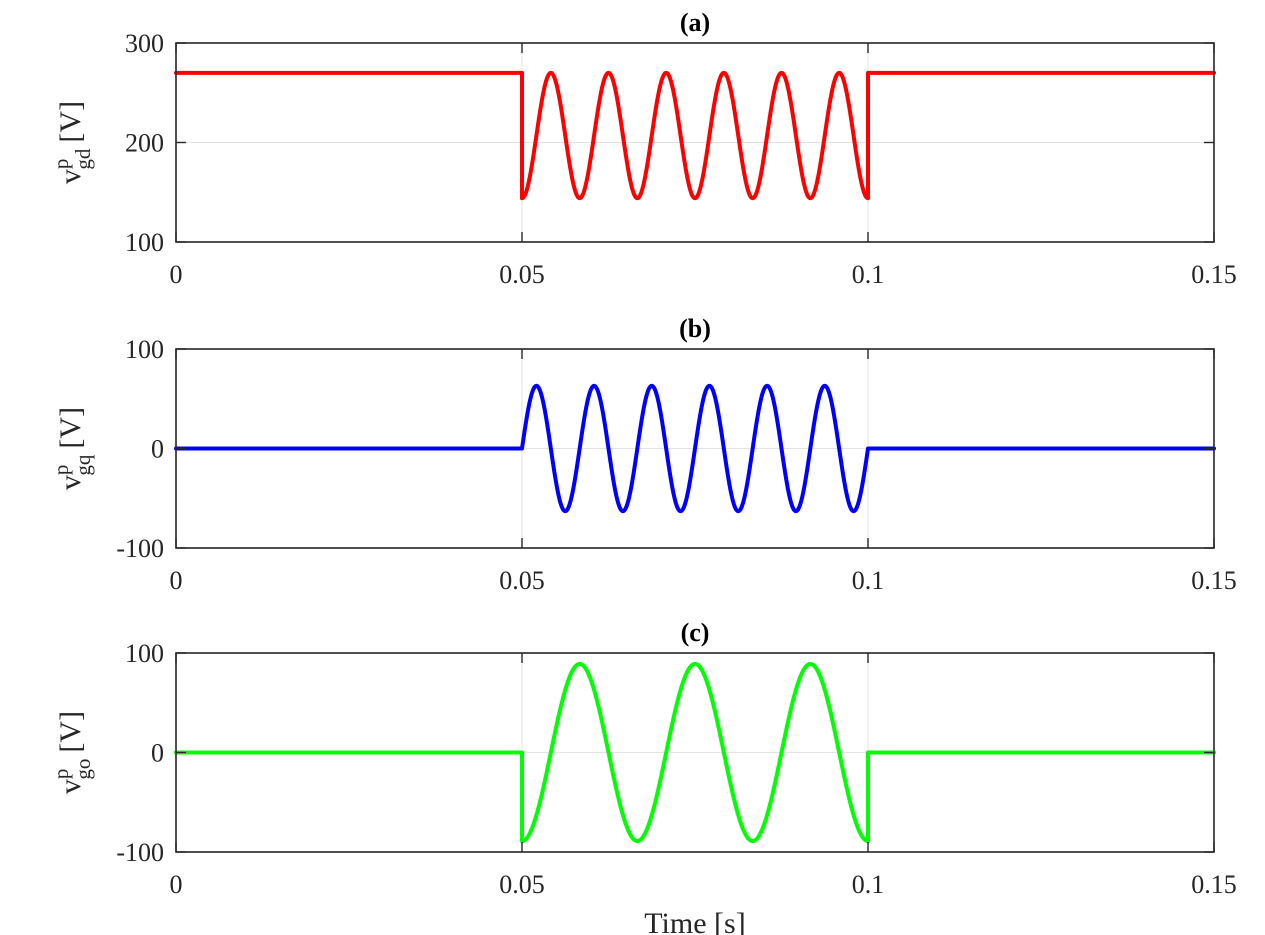  I want to click on y-tick-label: 200, so click(144, 143).